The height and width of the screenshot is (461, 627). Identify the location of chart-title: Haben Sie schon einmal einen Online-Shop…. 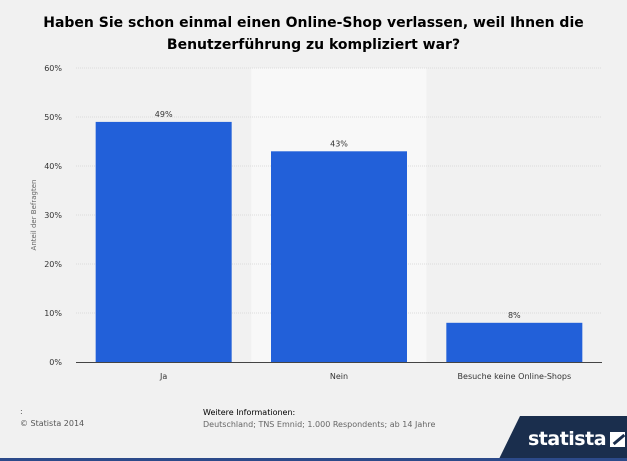
(313, 34).